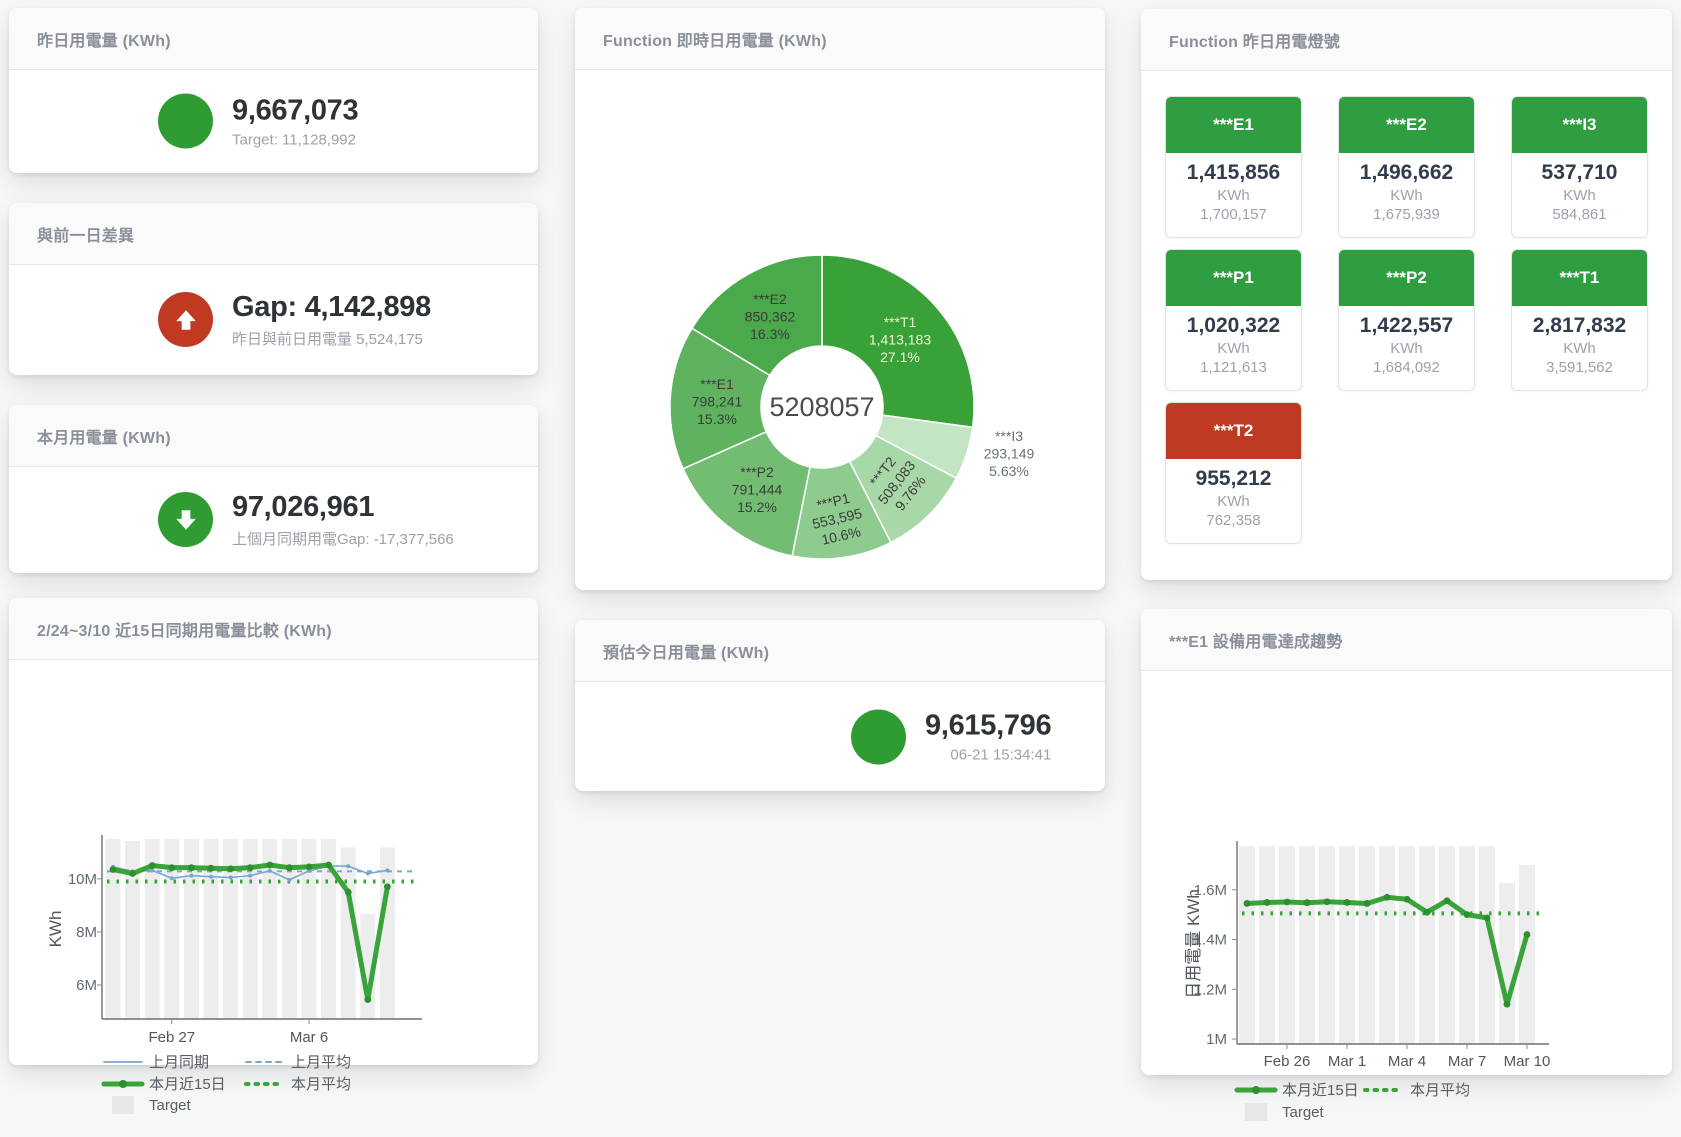 This screenshot has height=1137, width=1681. I want to click on today-estimate-value: 9,615,796, so click(988, 725).